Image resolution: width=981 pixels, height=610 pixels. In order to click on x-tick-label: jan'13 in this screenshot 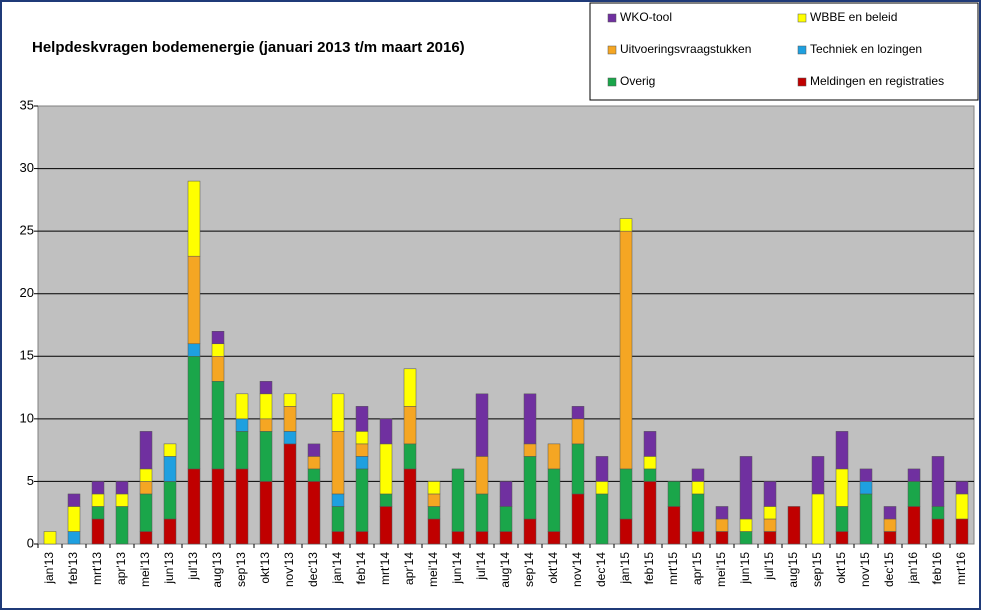, I will do `click(49, 568)`.